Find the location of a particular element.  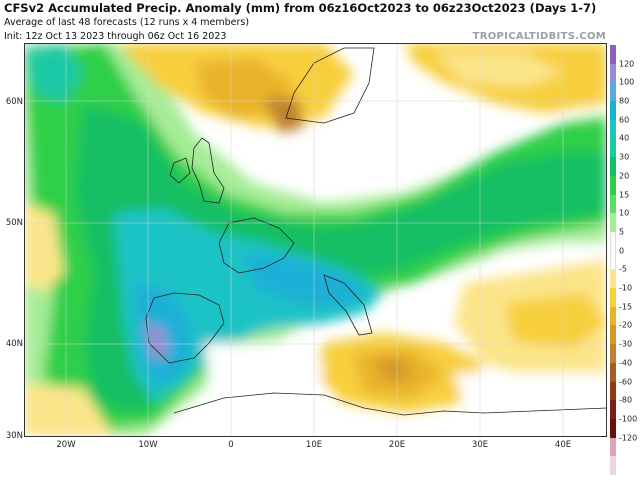

legend-label: -10 is located at coordinates (626, 288).